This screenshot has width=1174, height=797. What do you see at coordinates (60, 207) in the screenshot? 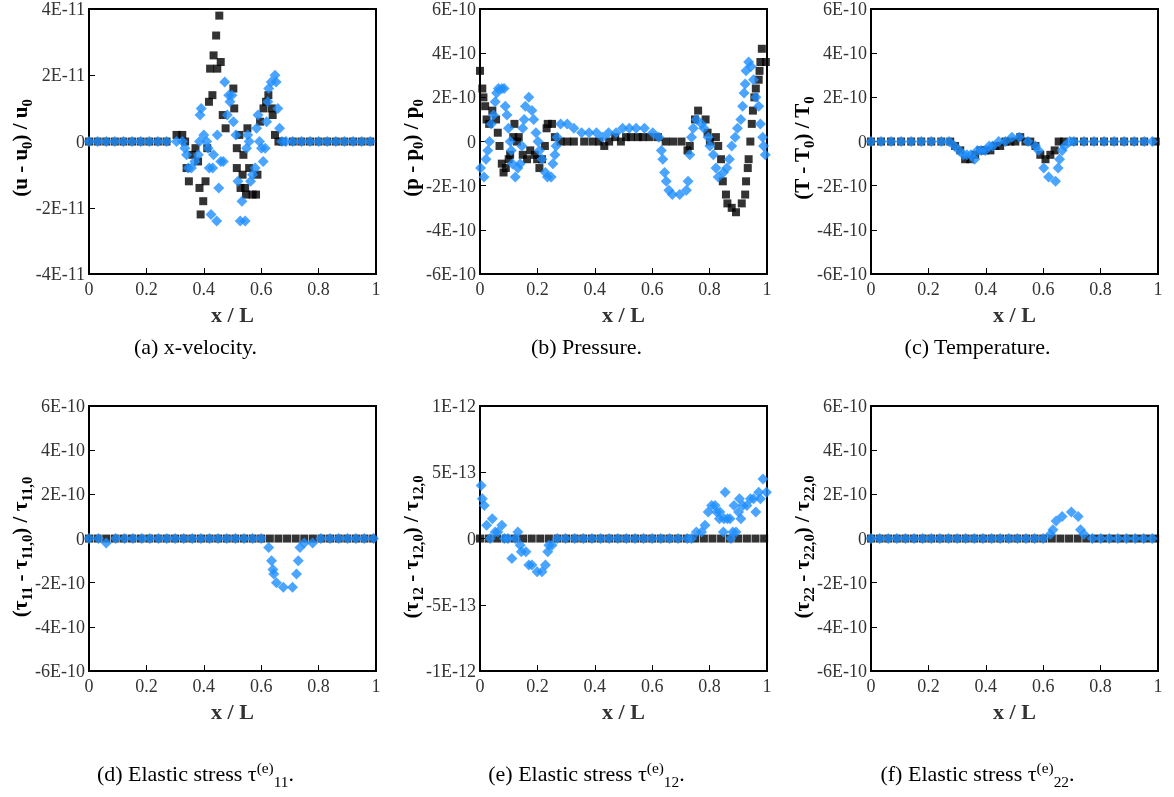
I see `y-tick-label: -2E-11` at bounding box center [60, 207].